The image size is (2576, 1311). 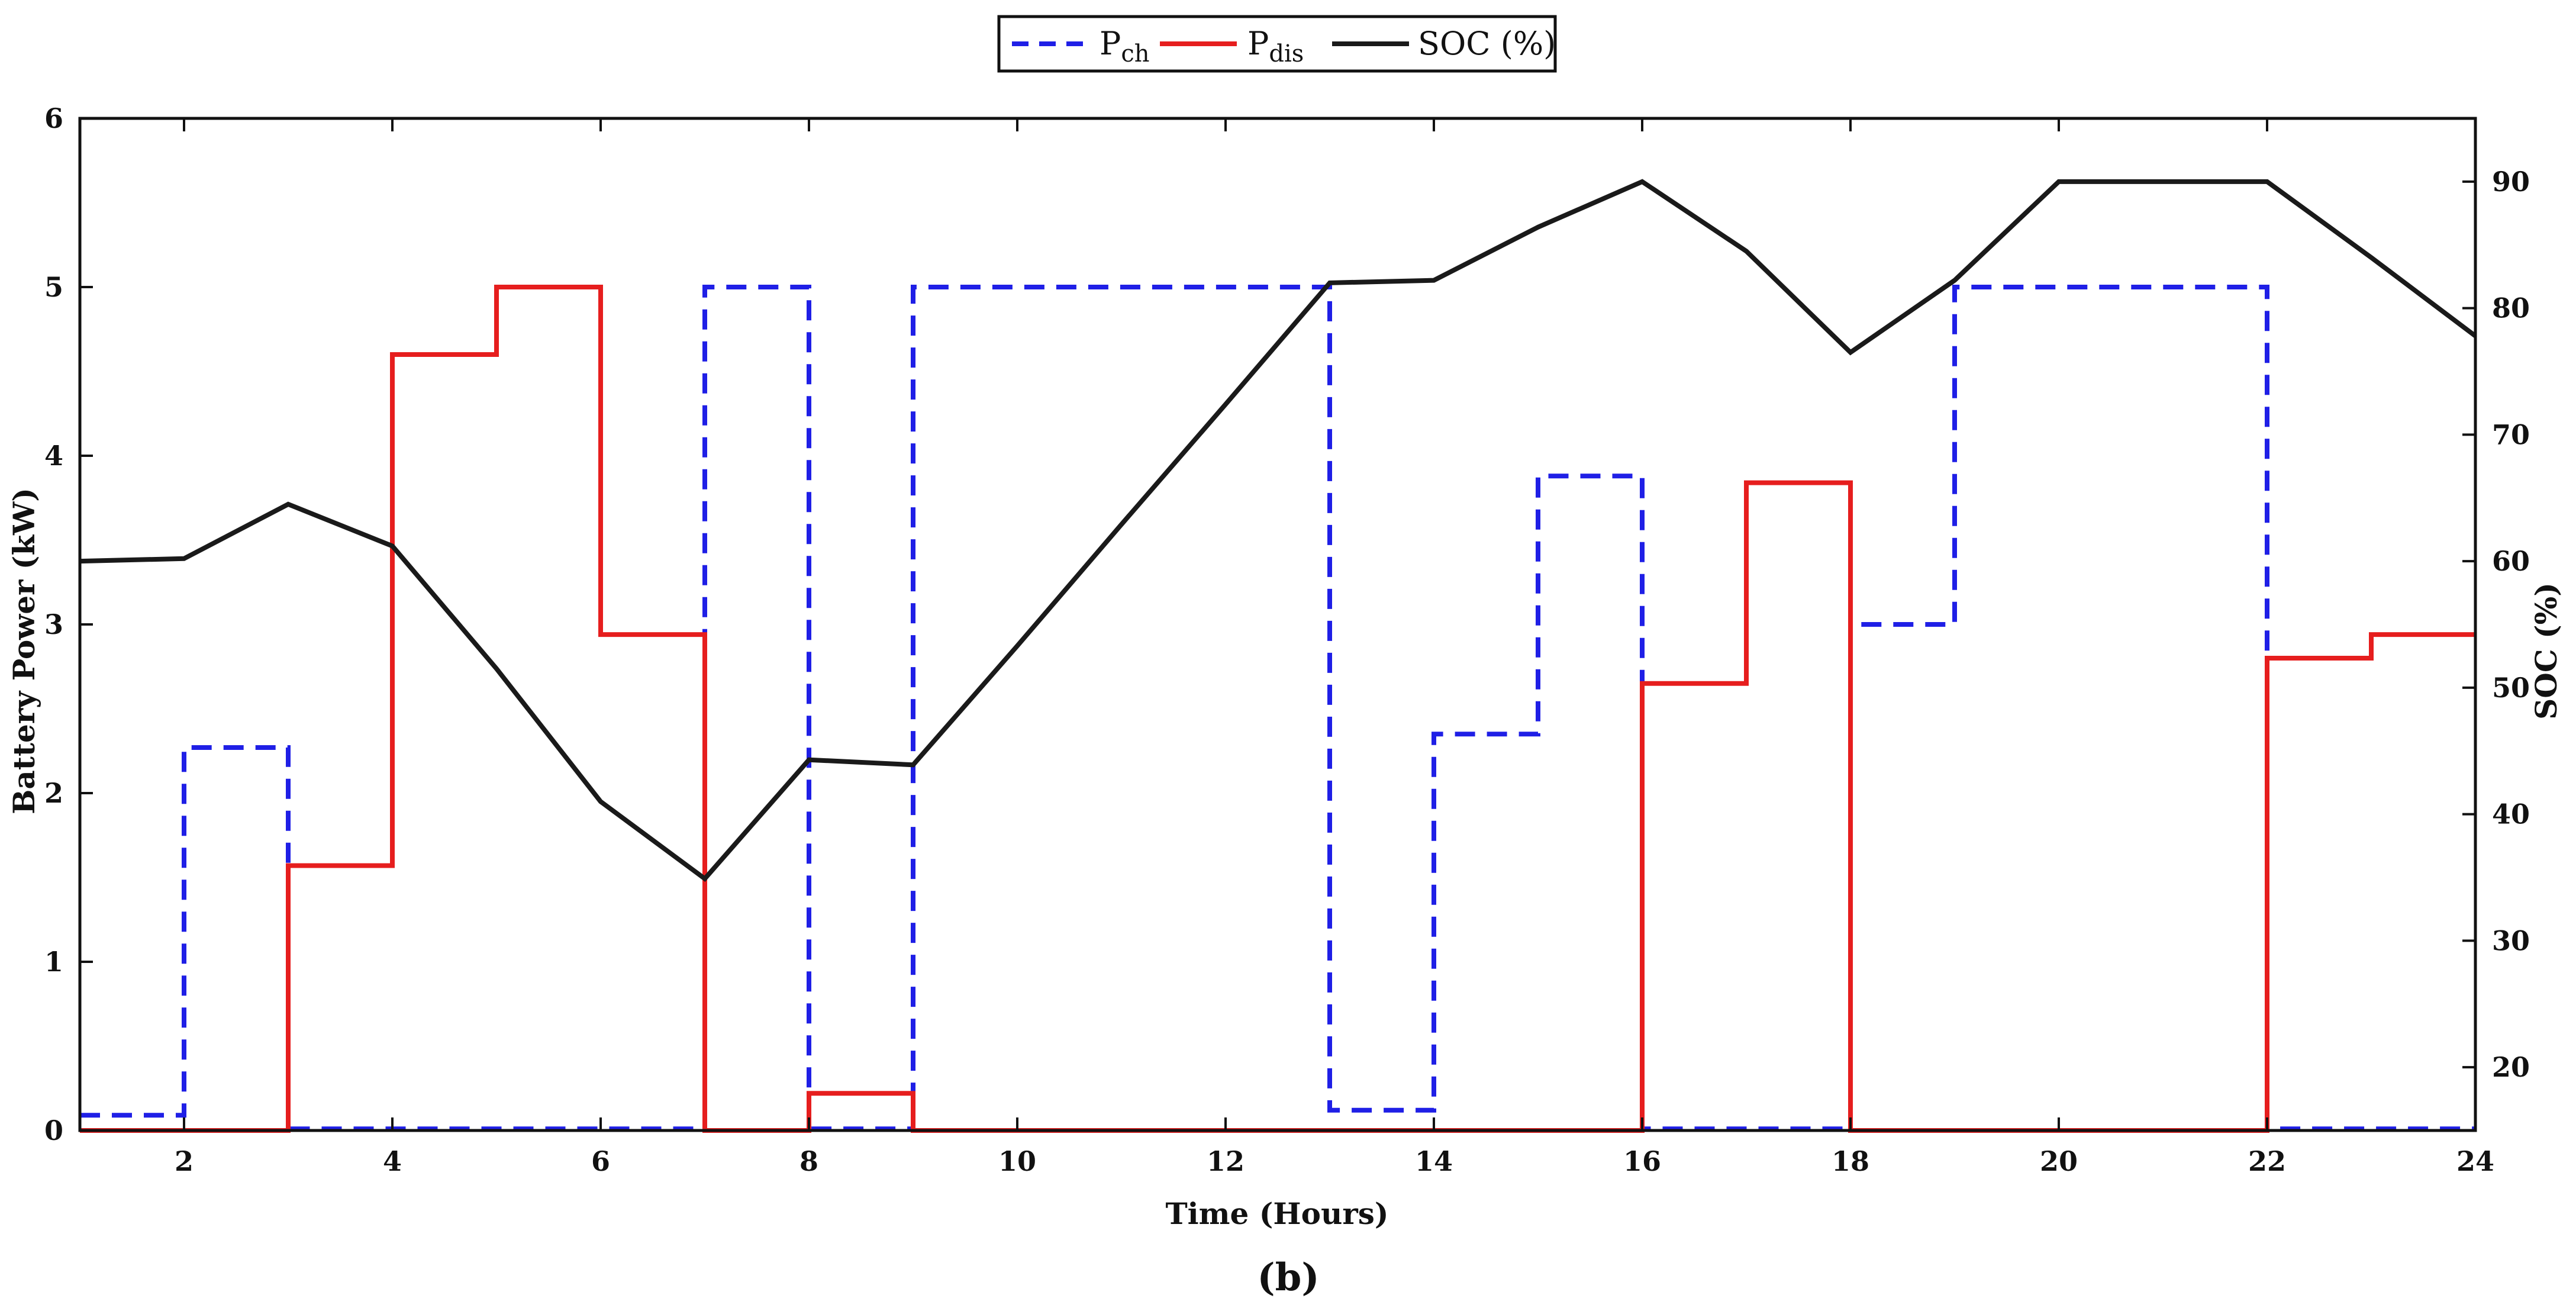 I want to click on legend: Pch Pdis SOC (%), so click(x=1277, y=44).